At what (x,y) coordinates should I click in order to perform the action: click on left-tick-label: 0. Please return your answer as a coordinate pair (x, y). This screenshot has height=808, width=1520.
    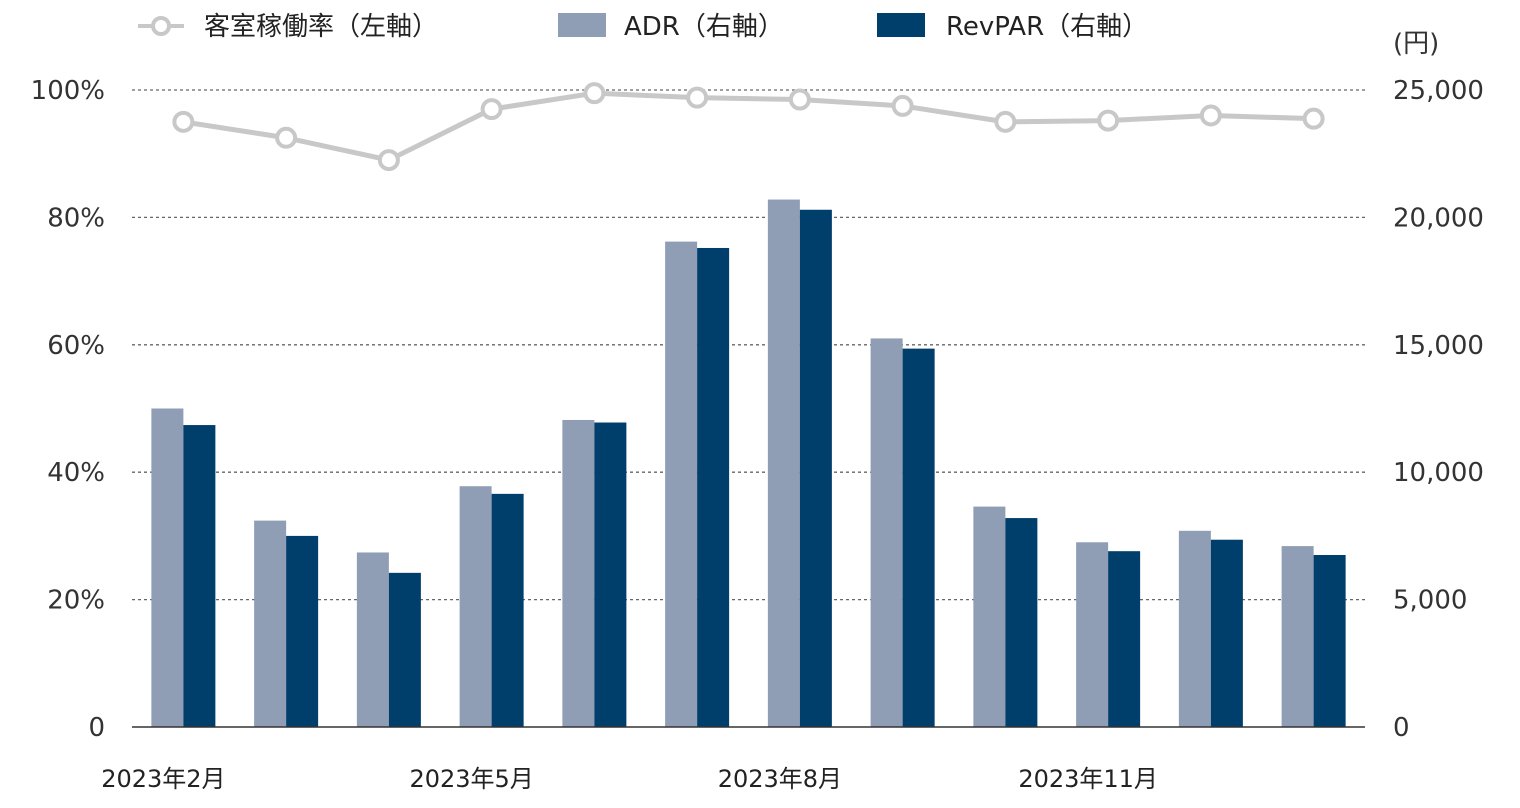
    Looking at the image, I should click on (96, 728).